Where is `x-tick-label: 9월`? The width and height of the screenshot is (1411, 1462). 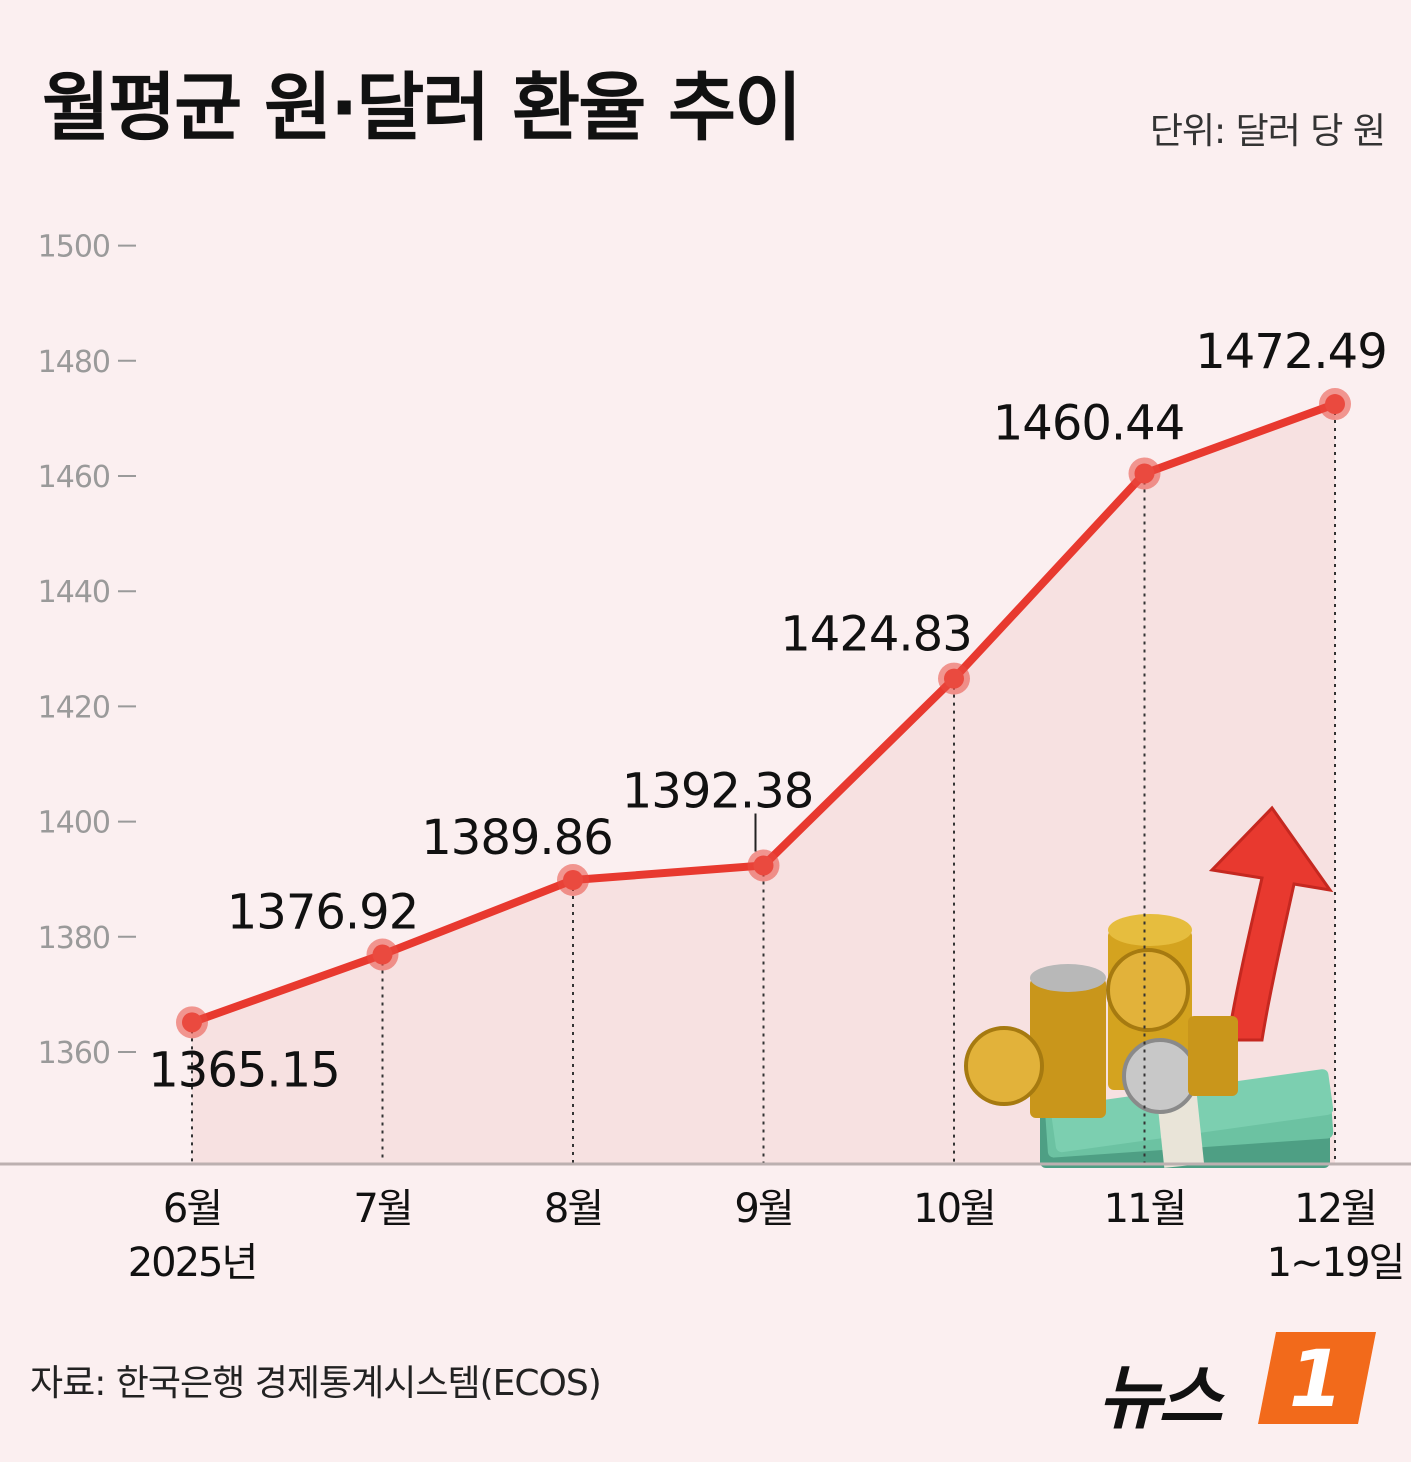 x-tick-label: 9월 is located at coordinates (763, 1209).